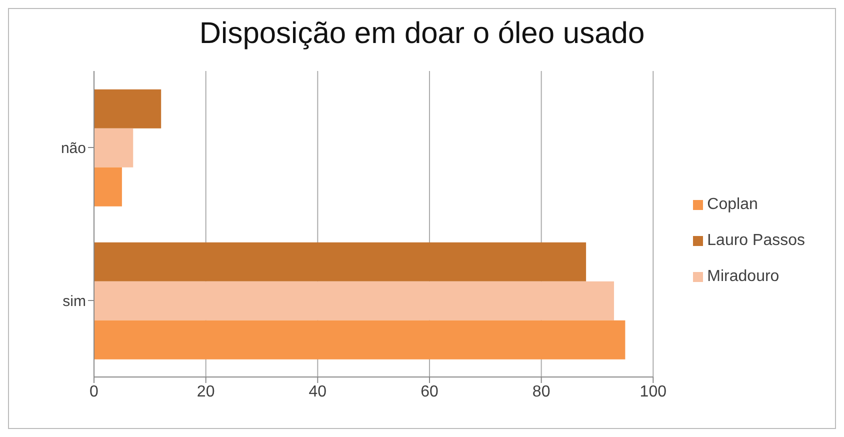 The width and height of the screenshot is (844, 437). I want to click on legend-label: Coplan, so click(732, 204).